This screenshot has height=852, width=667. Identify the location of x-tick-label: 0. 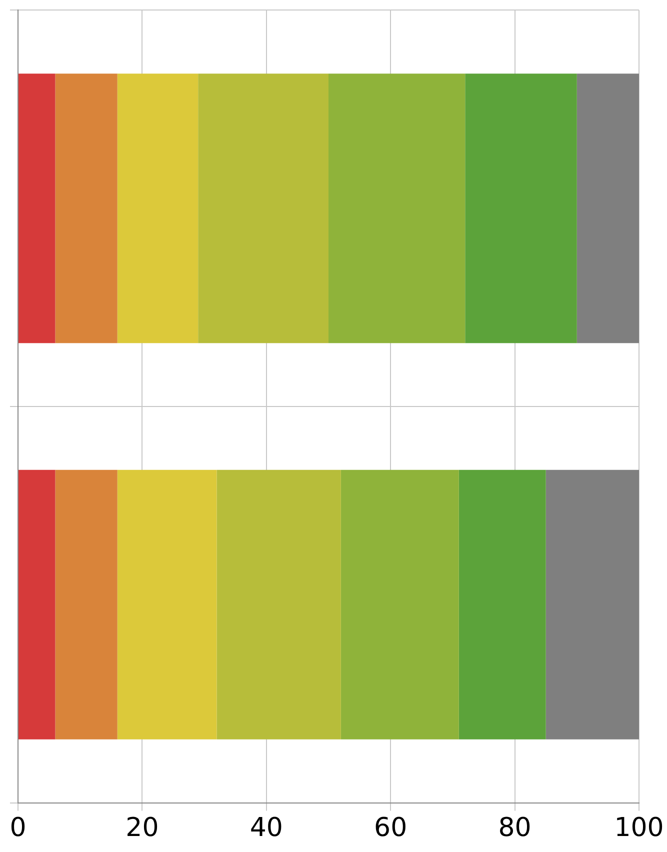
(18, 828).